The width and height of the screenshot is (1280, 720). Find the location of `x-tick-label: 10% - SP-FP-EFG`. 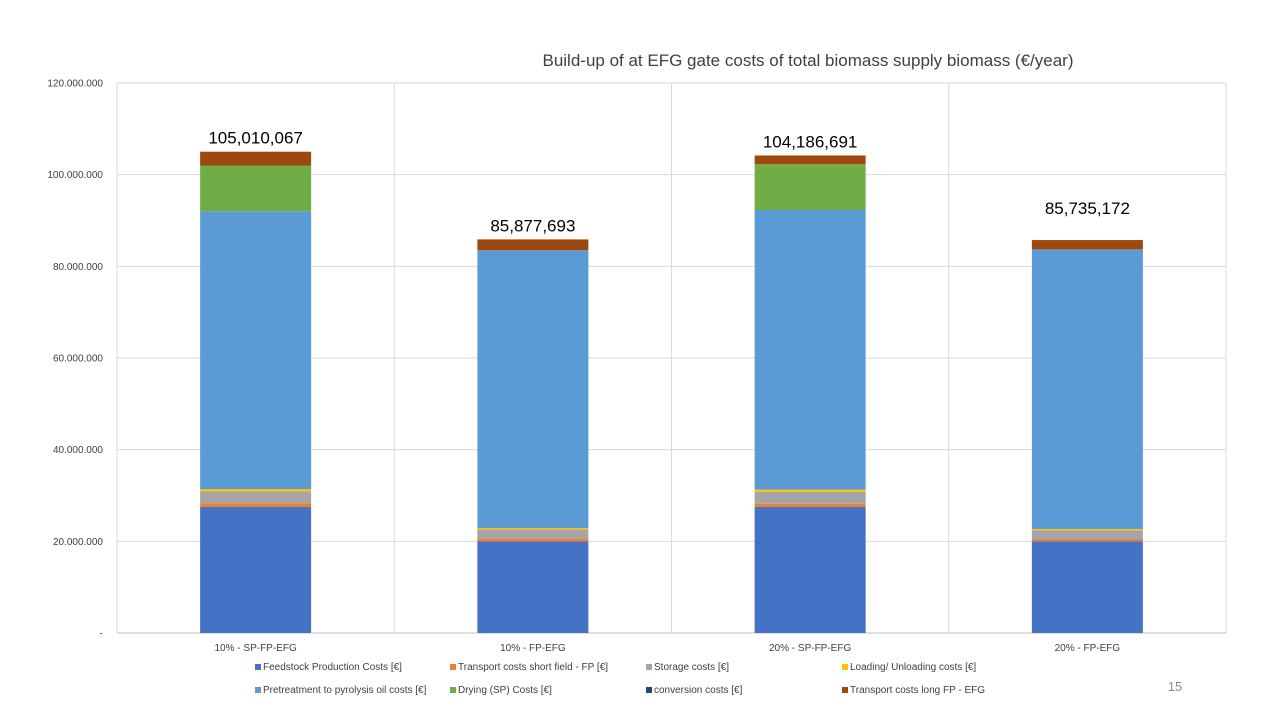

x-tick-label: 10% - SP-FP-EFG is located at coordinates (256, 648).